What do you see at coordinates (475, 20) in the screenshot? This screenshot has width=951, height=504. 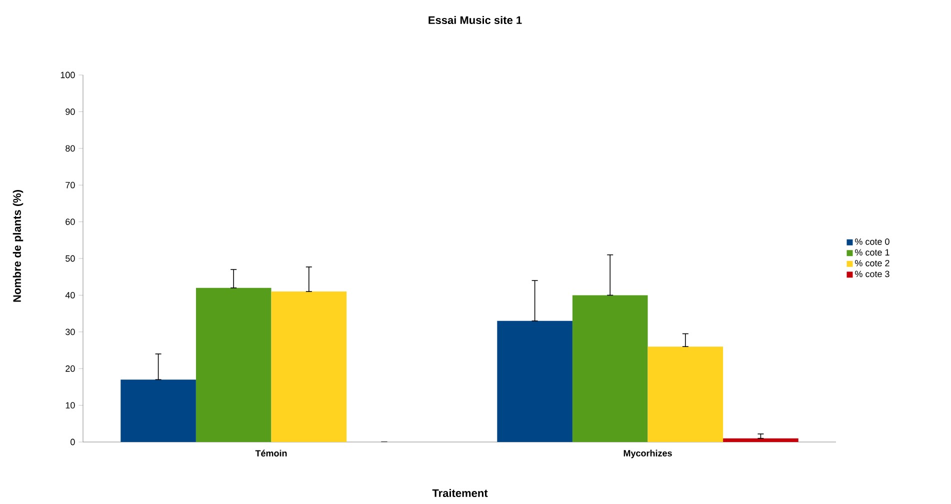 I see `chart-title: Essai Music site 1` at bounding box center [475, 20].